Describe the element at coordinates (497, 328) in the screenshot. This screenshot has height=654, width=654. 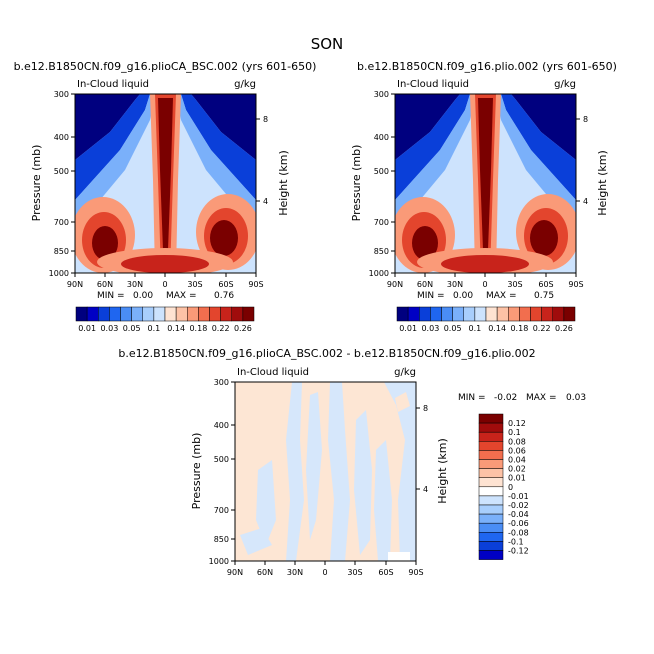
I see `colorbar-label: 0.14` at that location.